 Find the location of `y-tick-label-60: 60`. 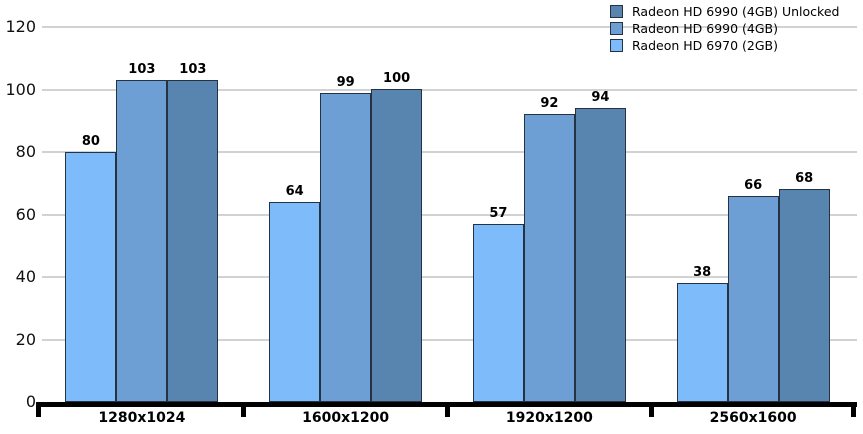

y-tick-label-60: 60 is located at coordinates (25, 214).